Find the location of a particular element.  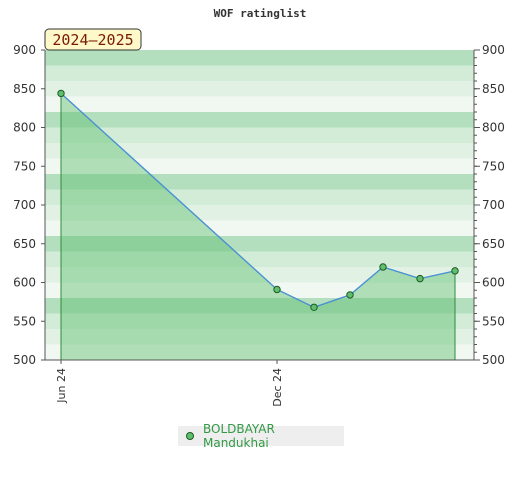

chart-legend: BOLDBAYAR Mandukhai is located at coordinates (261, 436).